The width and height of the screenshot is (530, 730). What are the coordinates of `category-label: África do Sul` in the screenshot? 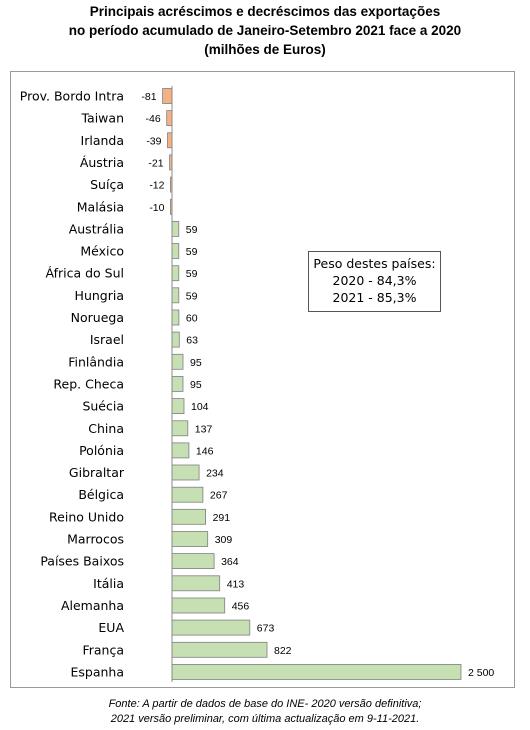 It's located at (84, 273).